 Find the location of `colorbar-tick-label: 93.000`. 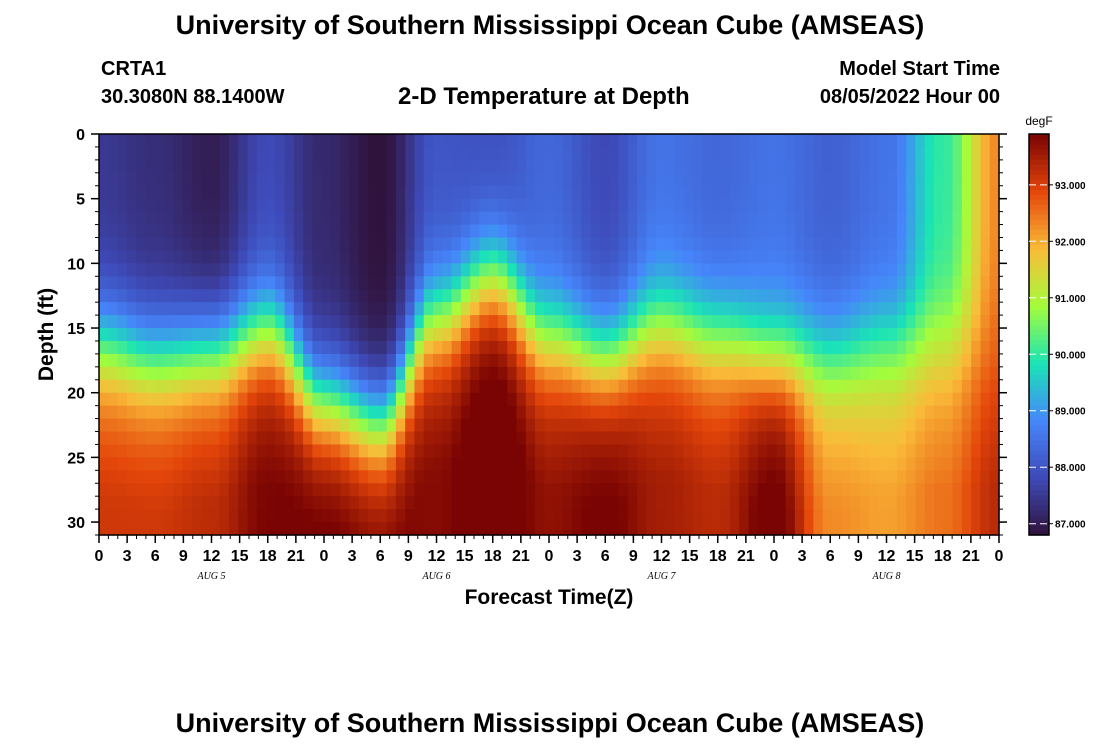

colorbar-tick-label: 93.000 is located at coordinates (1070, 186).